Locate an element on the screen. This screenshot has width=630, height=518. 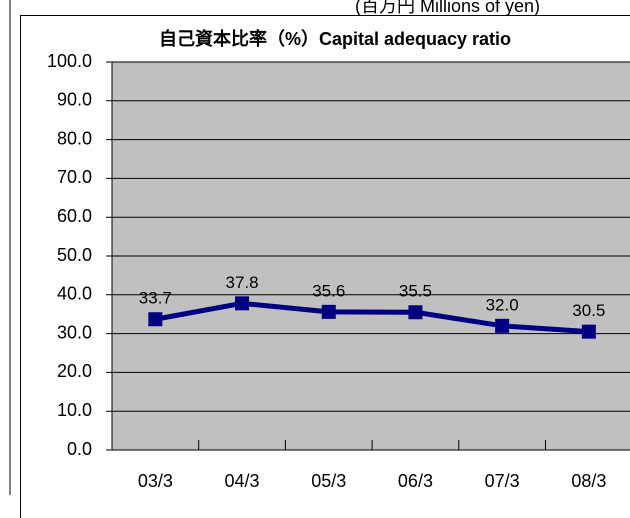
unit-note: (百万円 Millions of yen) is located at coordinates (447, 8).